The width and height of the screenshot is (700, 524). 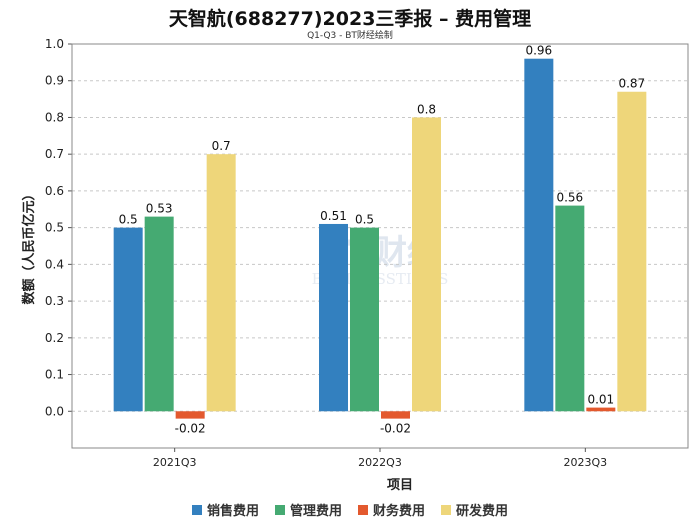 What do you see at coordinates (600, 400) in the screenshot?
I see `data-label: 0.01` at bounding box center [600, 400].